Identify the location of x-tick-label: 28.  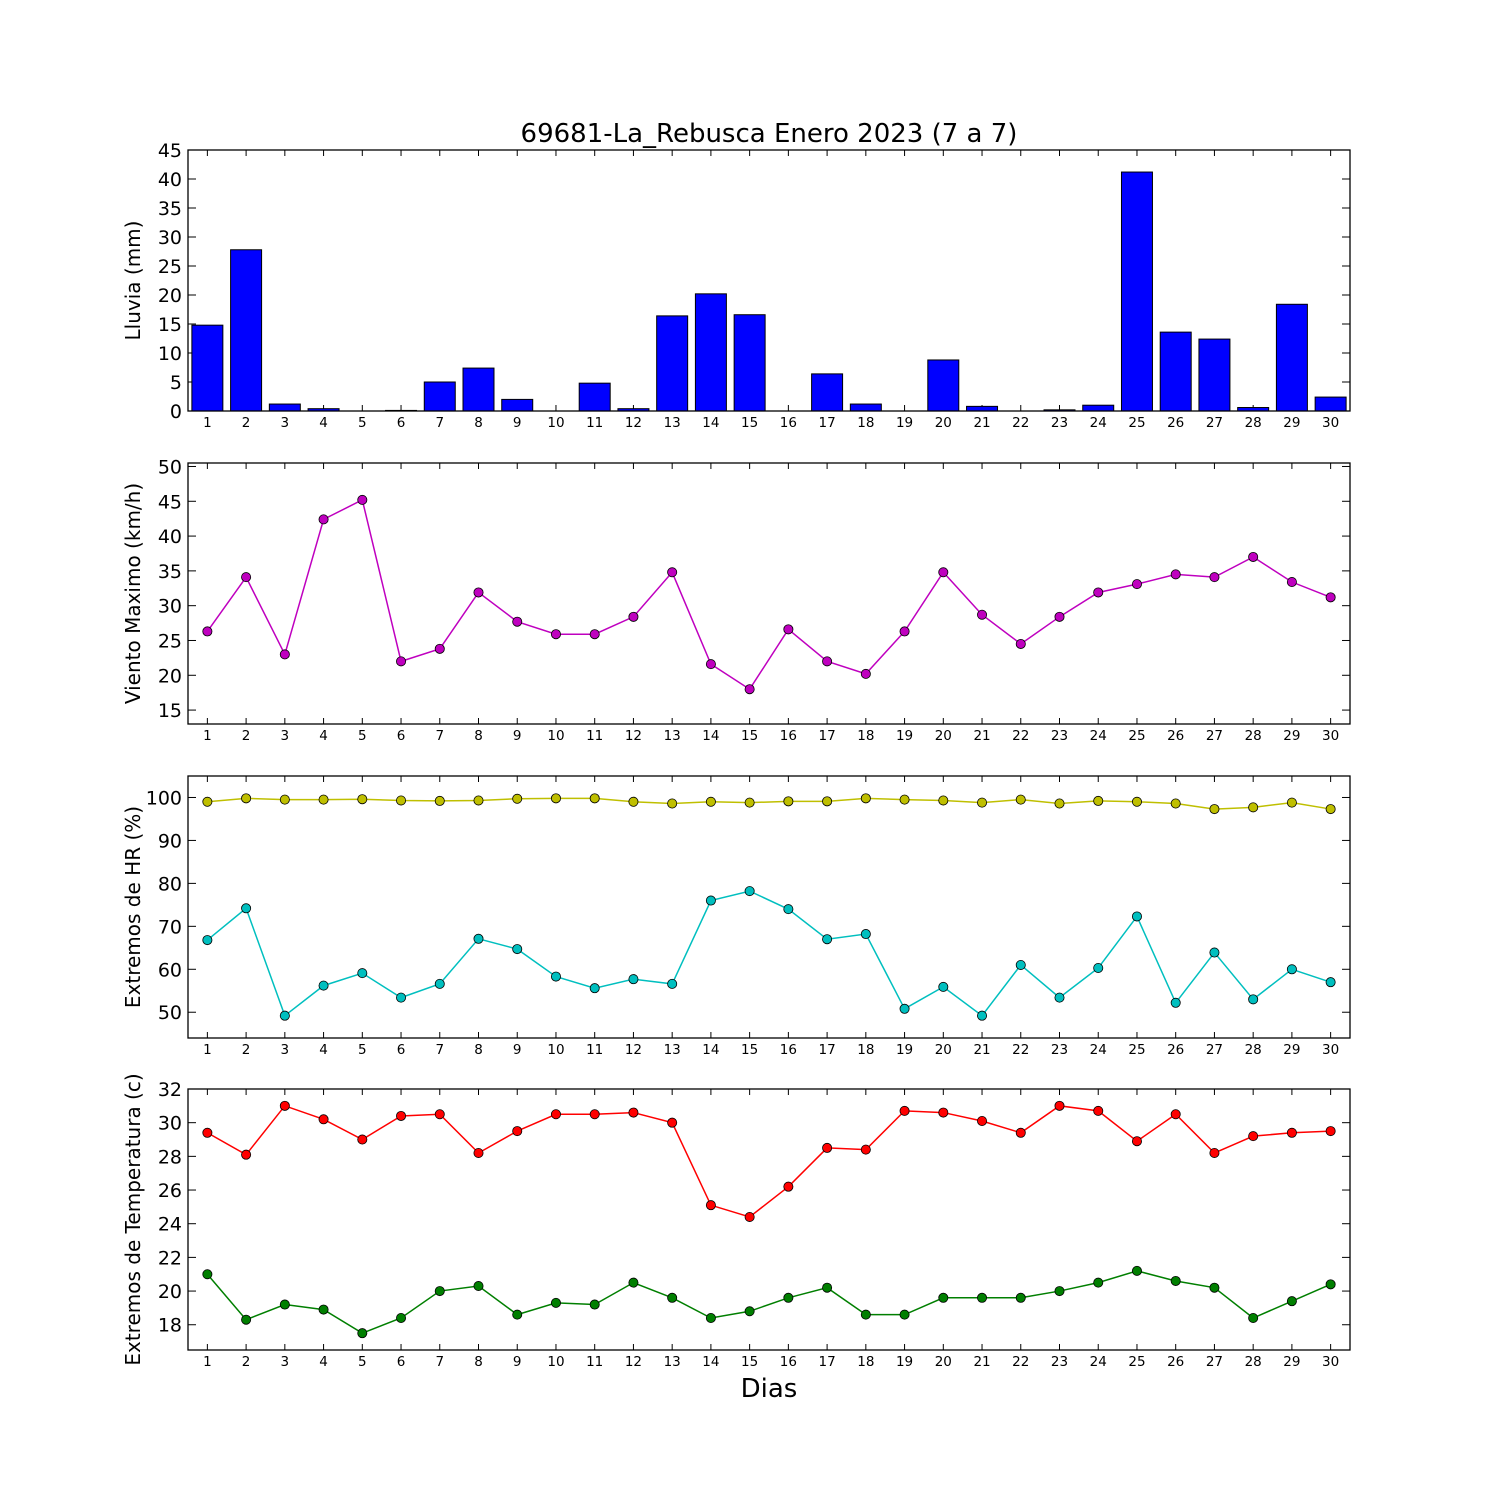
(1253, 423).